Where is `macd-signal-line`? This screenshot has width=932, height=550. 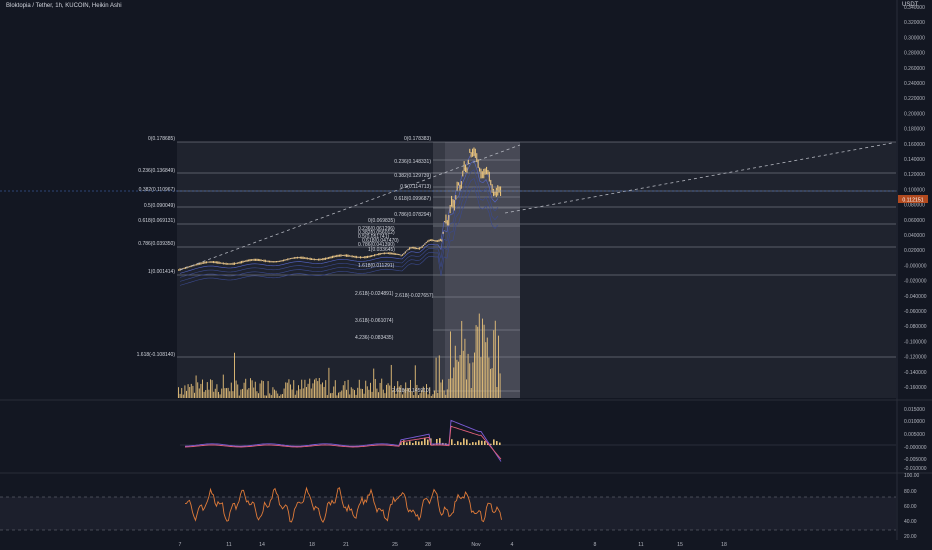
macd-signal-line is located at coordinates (343, 442).